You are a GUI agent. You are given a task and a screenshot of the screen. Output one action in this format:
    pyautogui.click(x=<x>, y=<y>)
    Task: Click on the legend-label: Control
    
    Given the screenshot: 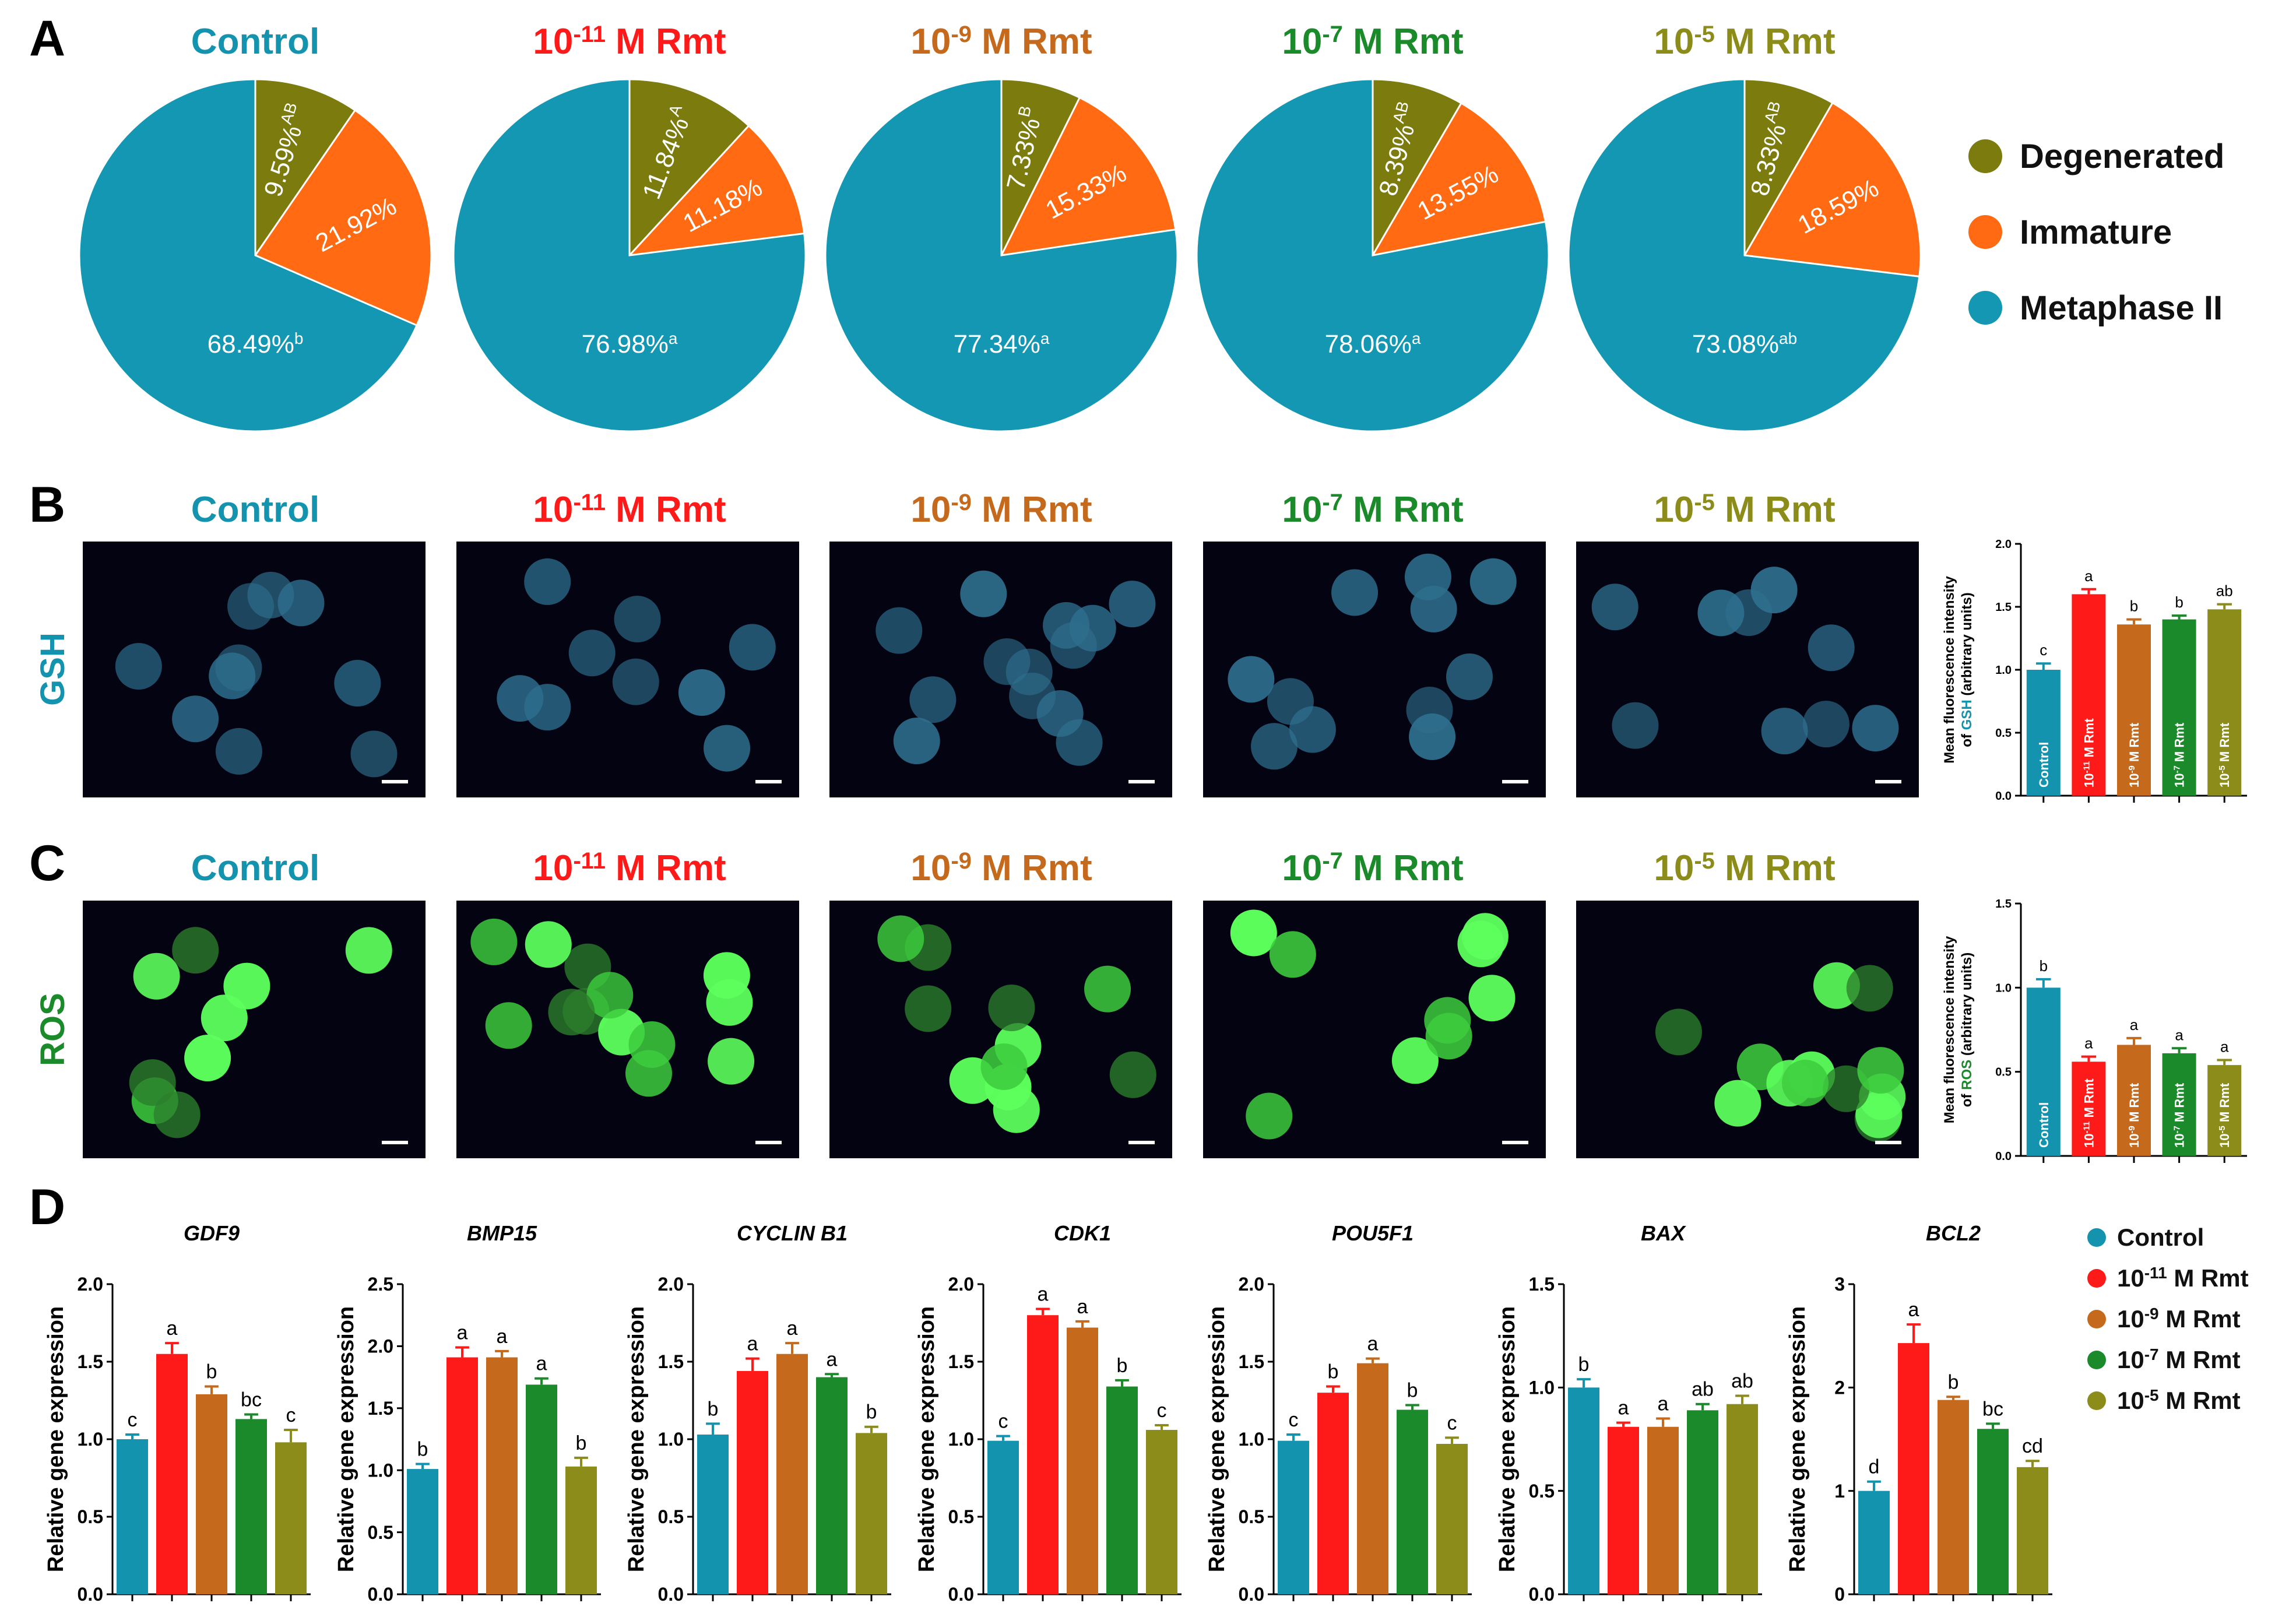 What is the action you would take?
    pyautogui.click(x=2160, y=1237)
    